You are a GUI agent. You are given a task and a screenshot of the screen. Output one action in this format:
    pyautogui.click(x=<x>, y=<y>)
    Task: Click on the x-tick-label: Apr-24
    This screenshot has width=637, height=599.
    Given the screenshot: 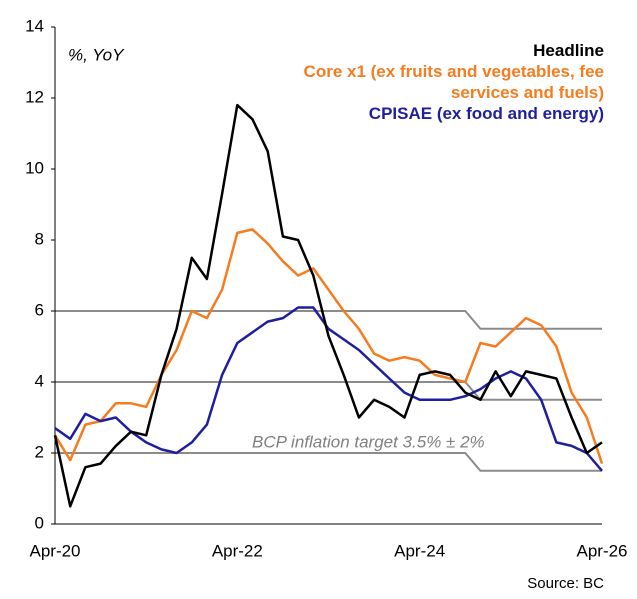 What is the action you would take?
    pyautogui.click(x=419, y=550)
    